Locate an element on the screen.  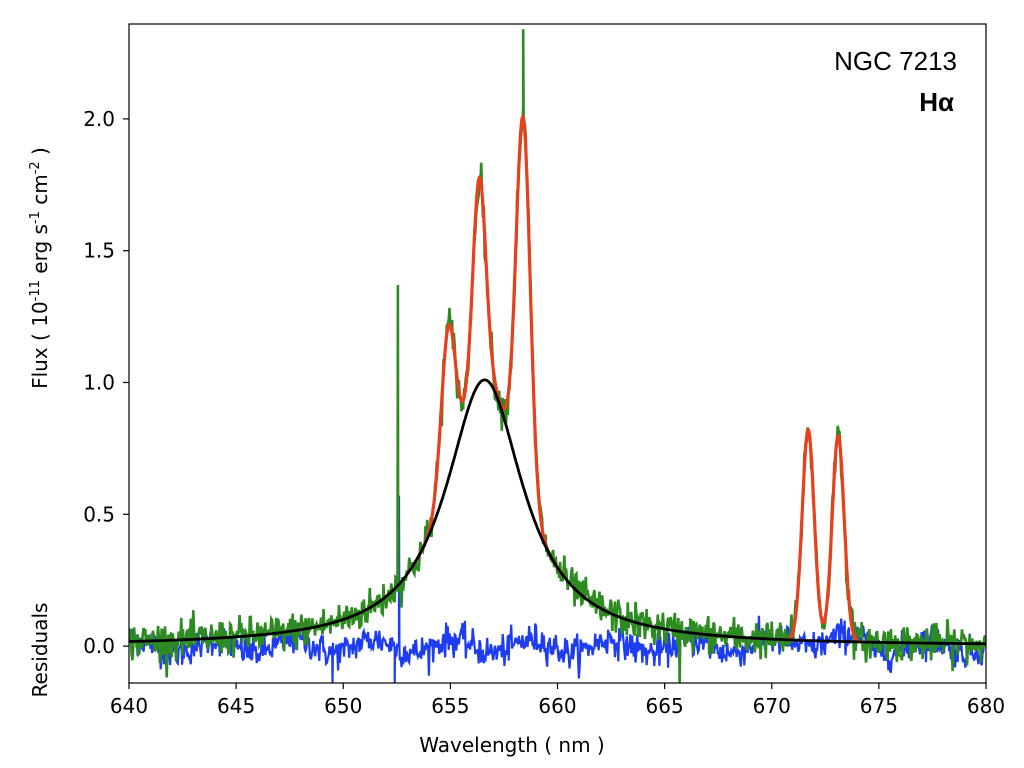
y-axis-title-mid: erg s is located at coordinates (40, 252).